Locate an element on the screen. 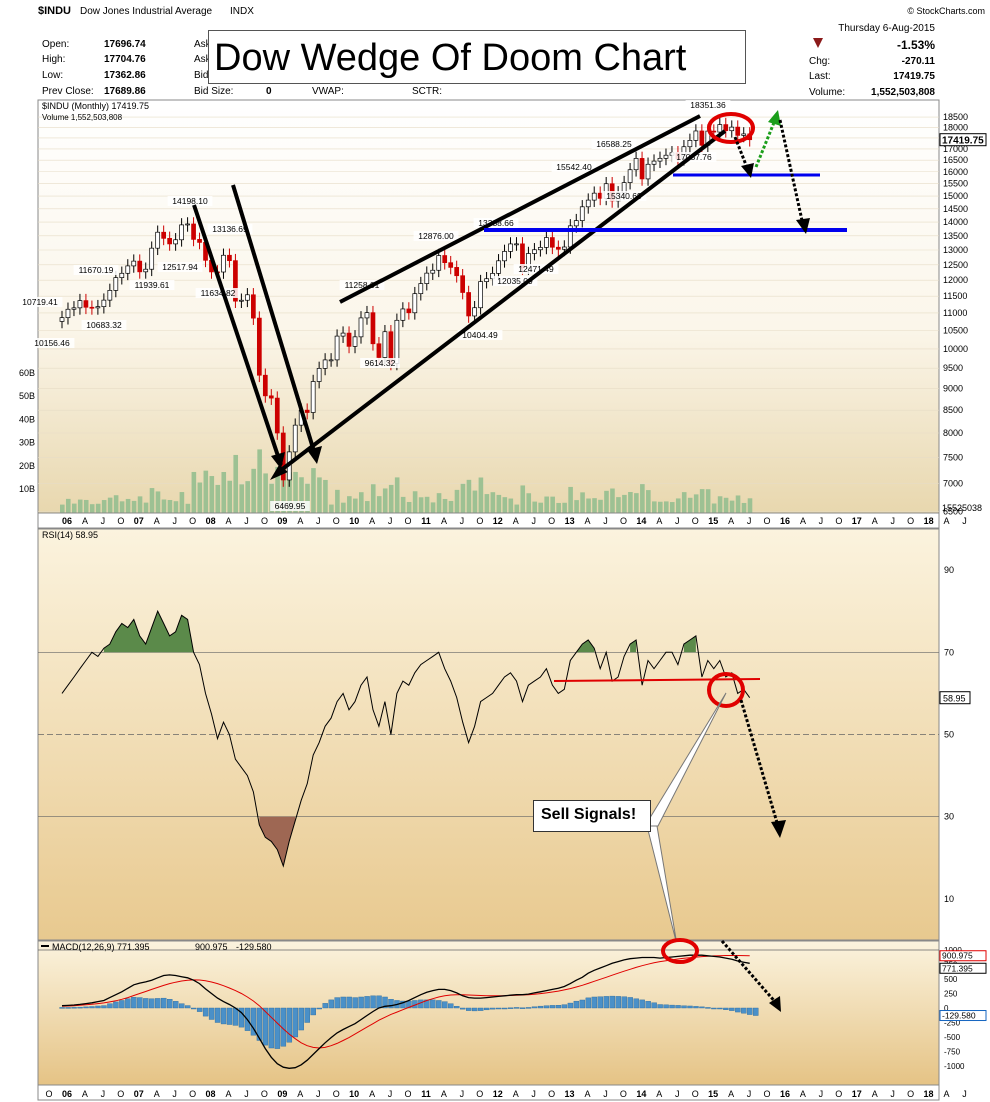 This screenshot has width=990, height=1102. price-tick-label: 10000 is located at coordinates (955, 349).